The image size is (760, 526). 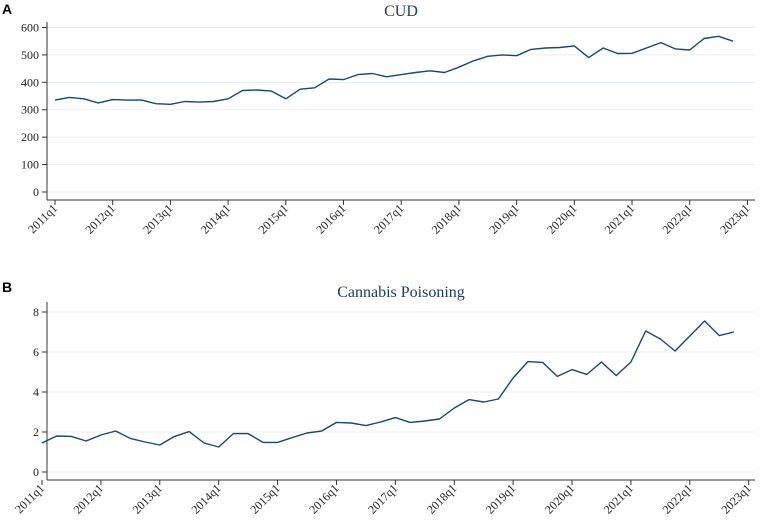 What do you see at coordinates (676, 218) in the screenshot?
I see `chart-0-xtick-label-11: 2022q1` at bounding box center [676, 218].